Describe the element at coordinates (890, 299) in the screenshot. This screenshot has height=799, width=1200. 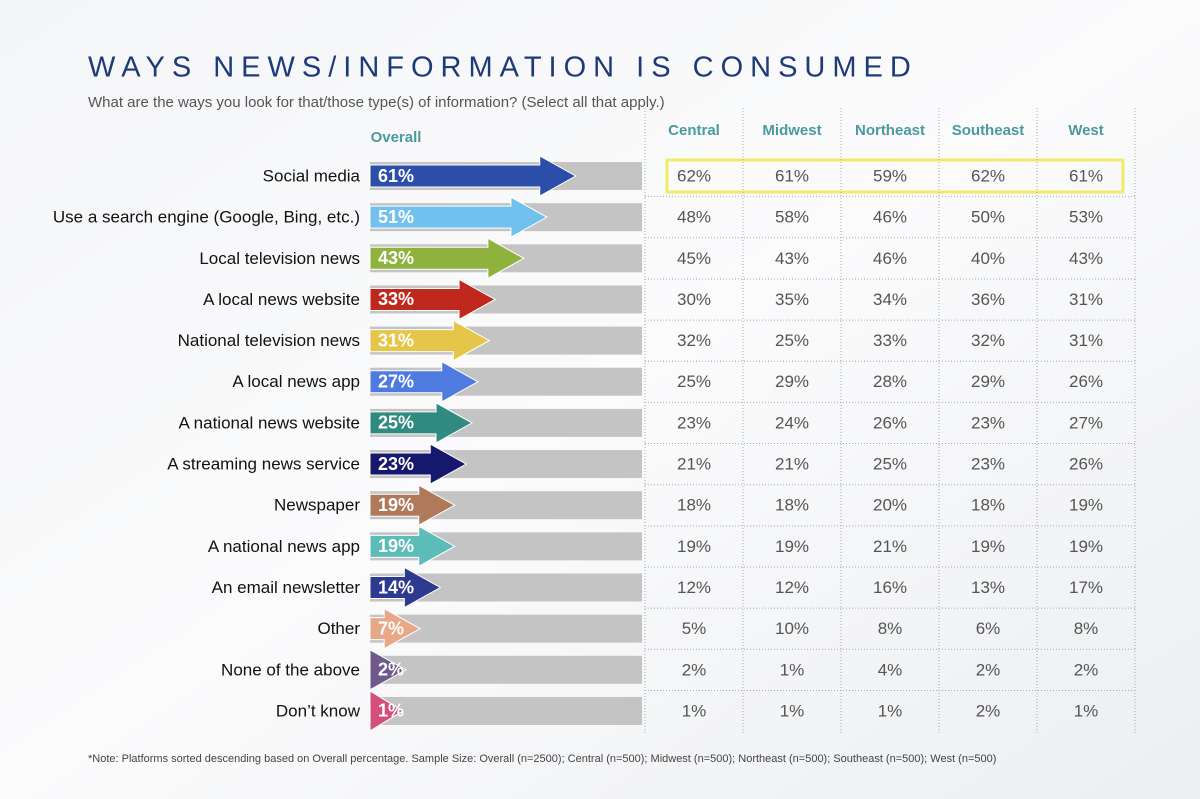
I see `table-cell: 34%` at that location.